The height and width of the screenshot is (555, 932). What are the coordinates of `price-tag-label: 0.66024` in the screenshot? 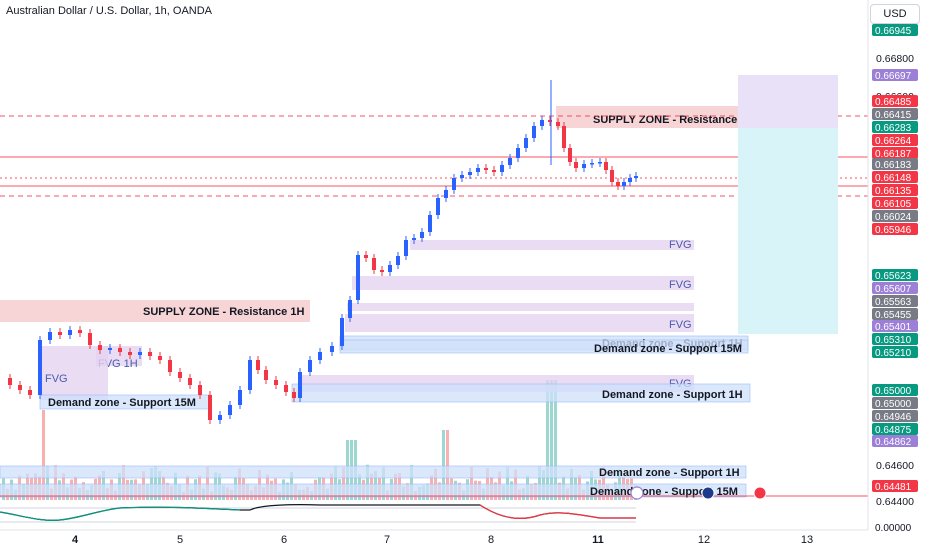 It's located at (893, 217).